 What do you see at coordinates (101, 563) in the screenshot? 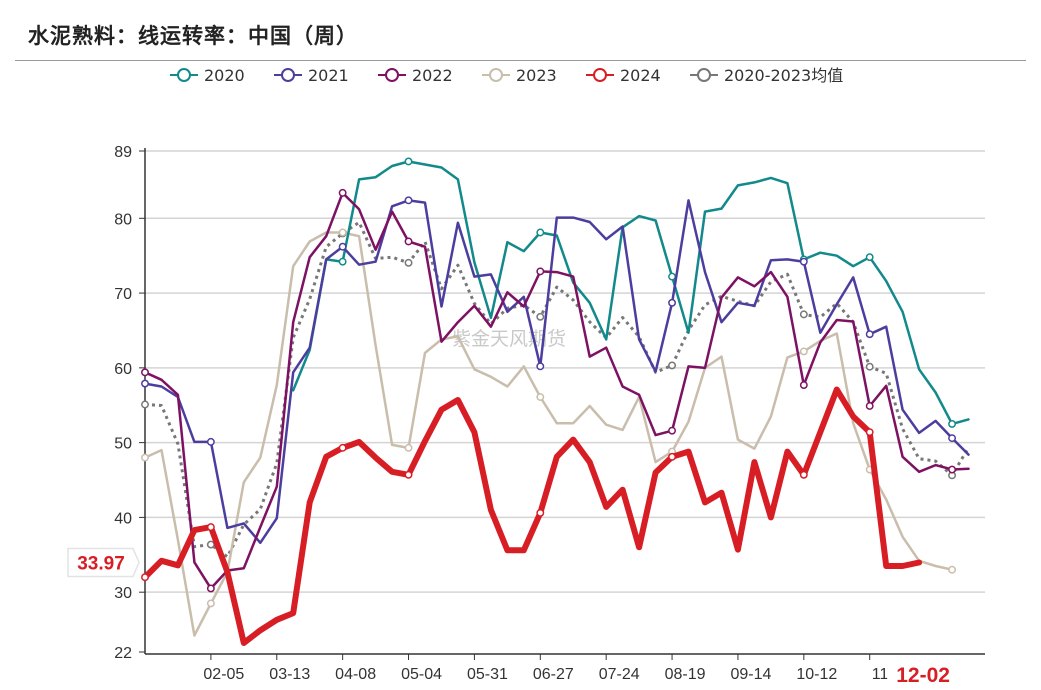
I see `y-value-badge-label: 33.97` at bounding box center [101, 563].